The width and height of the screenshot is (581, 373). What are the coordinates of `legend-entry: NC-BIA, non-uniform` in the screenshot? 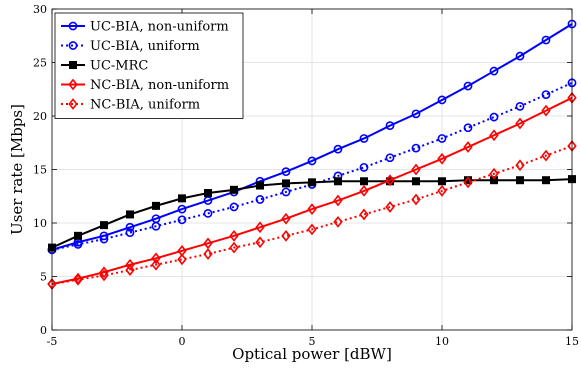 It's located at (145, 85).